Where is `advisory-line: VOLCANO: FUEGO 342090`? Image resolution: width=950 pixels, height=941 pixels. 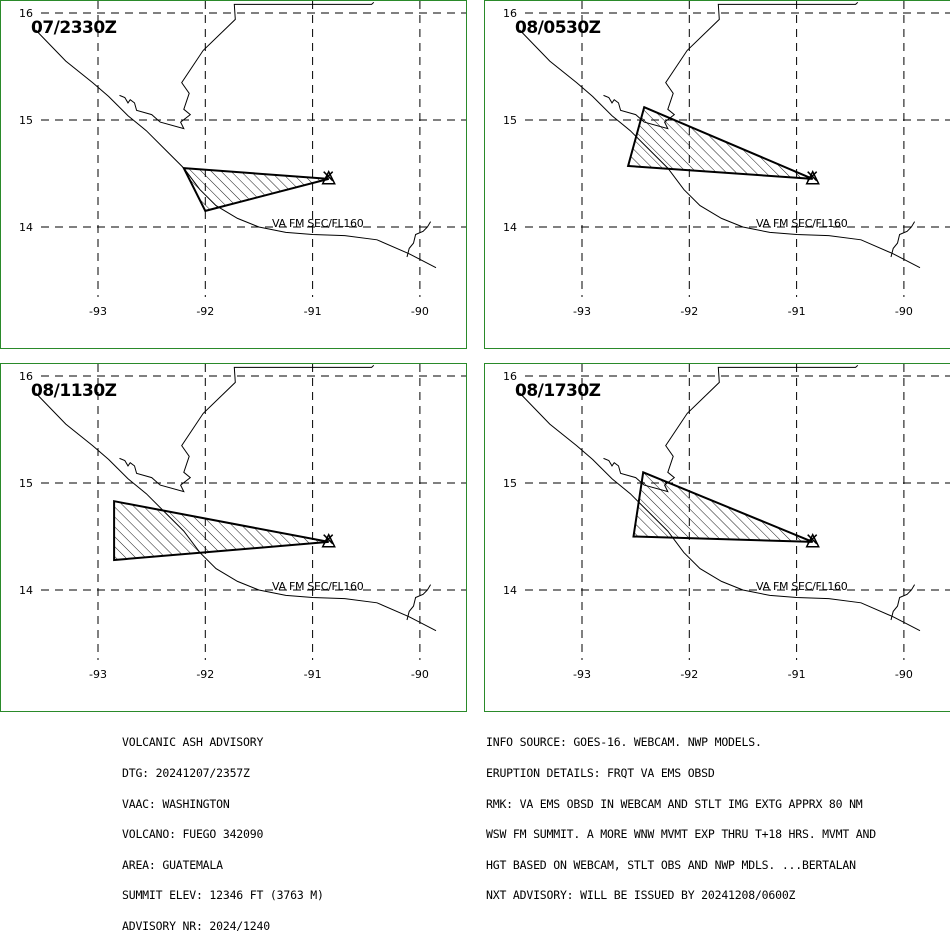 advisory-line: VOLCANO: FUEGO 342090 is located at coordinates (193, 834).